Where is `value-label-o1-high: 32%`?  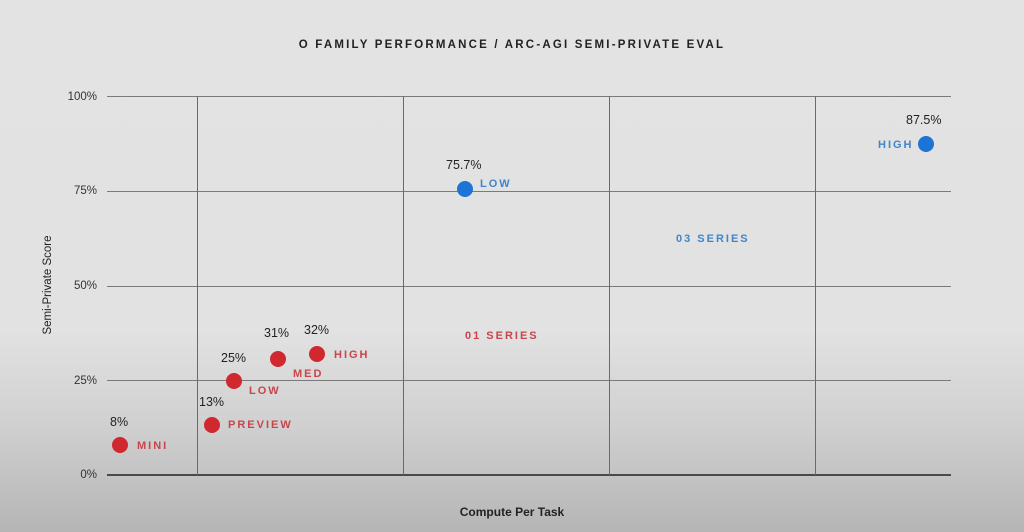 value-label-o1-high: 32% is located at coordinates (317, 330).